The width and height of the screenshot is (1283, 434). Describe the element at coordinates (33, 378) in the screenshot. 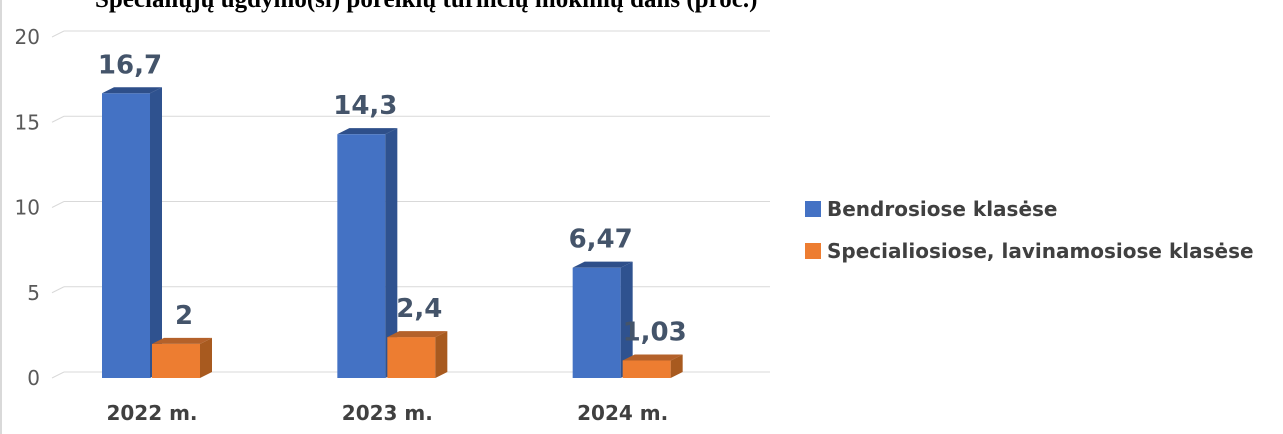

I see `y-tick-label: 0` at that location.